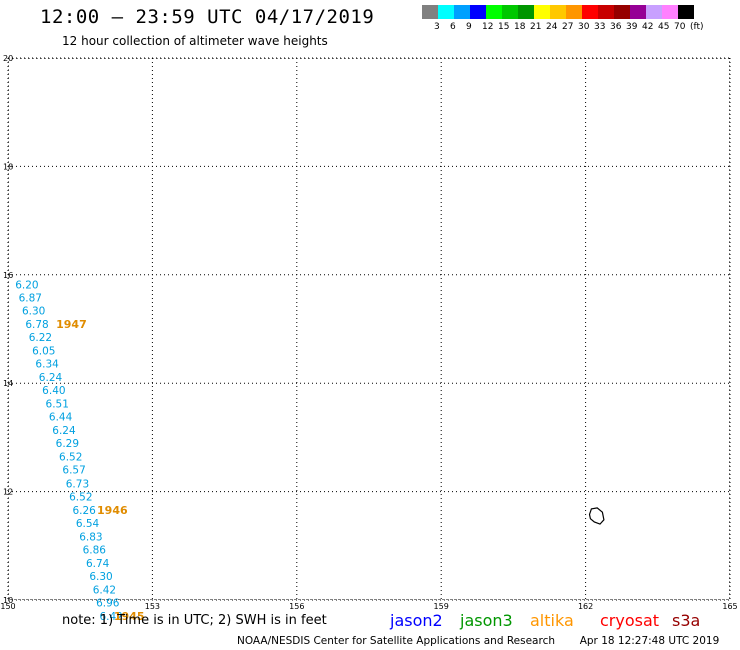  Describe the element at coordinates (648, 27) in the screenshot. I see `color-scale-label: 42` at that location.